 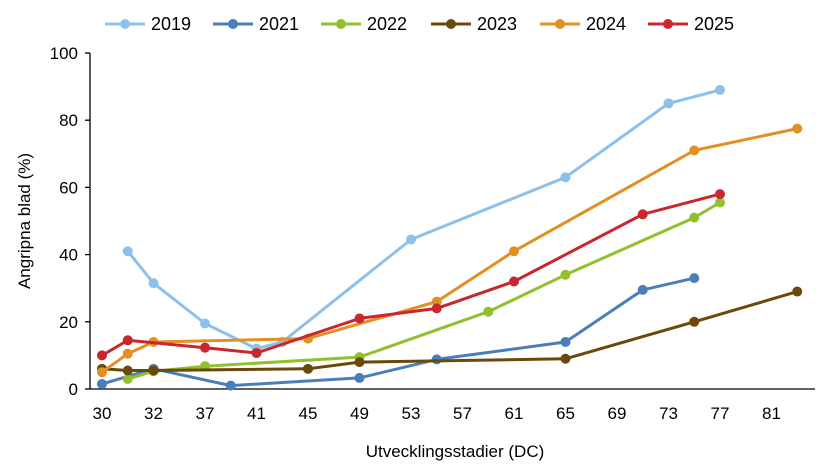 What do you see at coordinates (256, 24) in the screenshot?
I see `legend-item-2021: 2021` at bounding box center [256, 24].